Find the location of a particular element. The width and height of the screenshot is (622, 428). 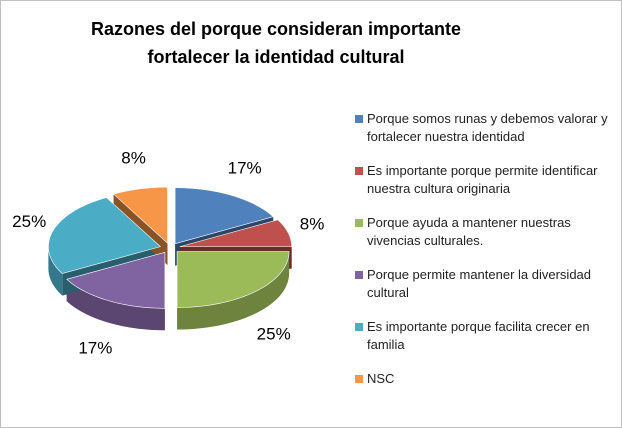

chart-title: fortalecer la identidad cultural is located at coordinates (275, 57).